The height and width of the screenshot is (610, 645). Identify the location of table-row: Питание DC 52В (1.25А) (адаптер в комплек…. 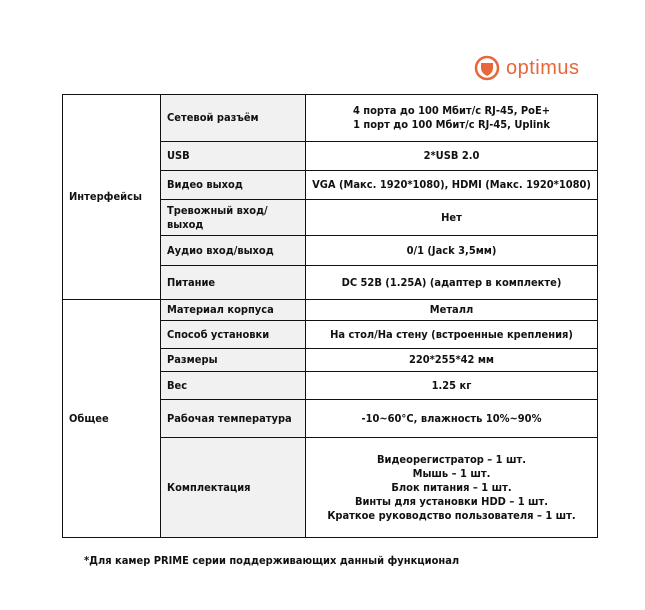
(330, 282).